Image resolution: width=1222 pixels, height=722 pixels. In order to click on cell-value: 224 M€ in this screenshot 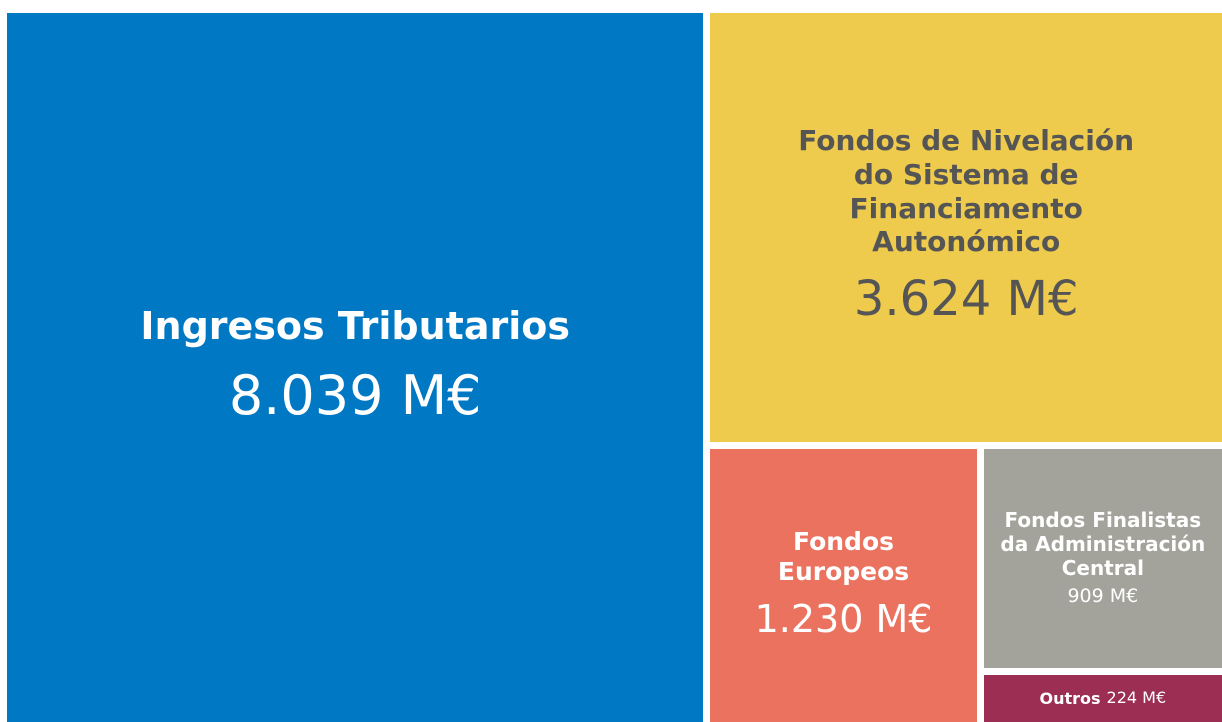, I will do `click(1136, 698)`.